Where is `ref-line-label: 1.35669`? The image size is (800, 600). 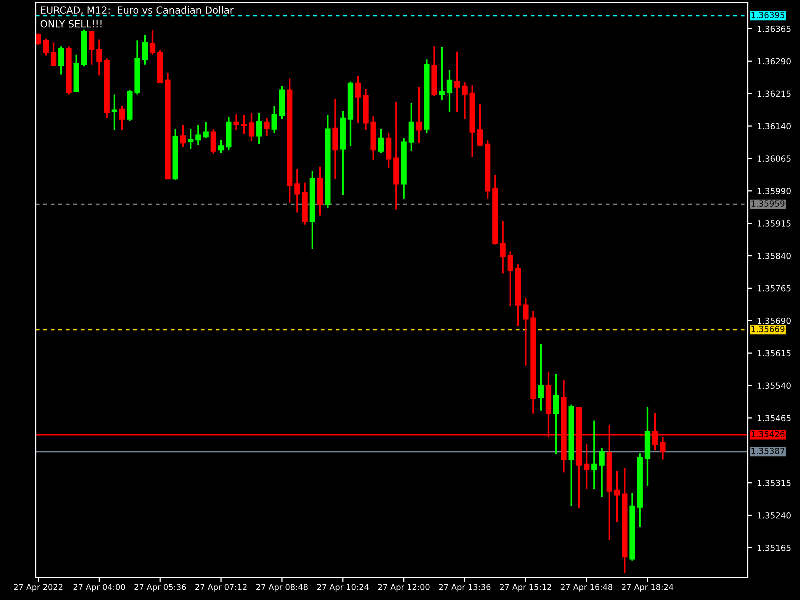 ref-line-label: 1.35669 is located at coordinates (768, 329).